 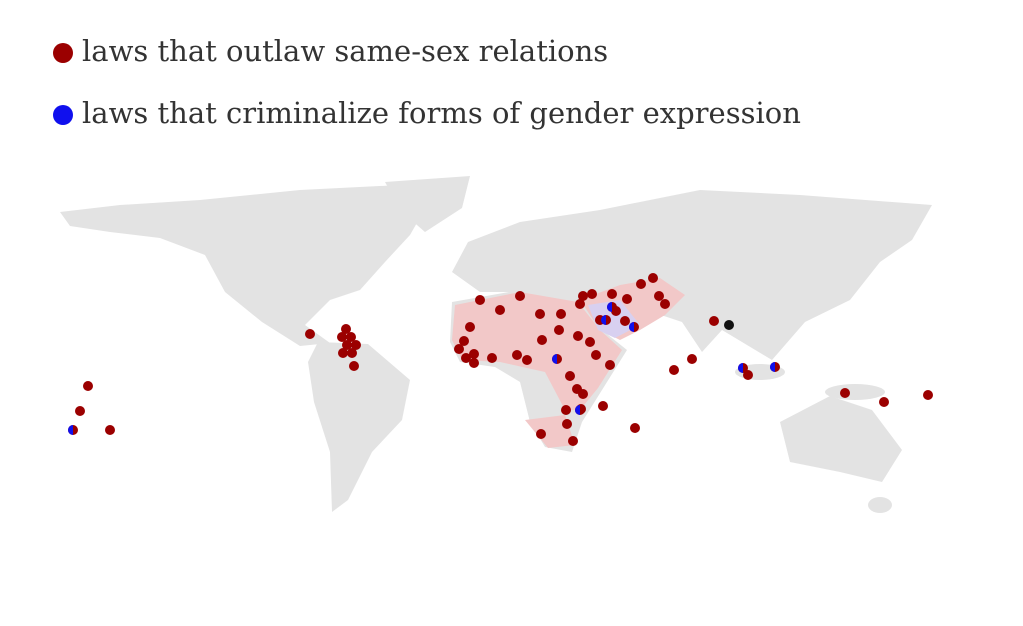 I want to click on south-america, so click(x=359, y=427).